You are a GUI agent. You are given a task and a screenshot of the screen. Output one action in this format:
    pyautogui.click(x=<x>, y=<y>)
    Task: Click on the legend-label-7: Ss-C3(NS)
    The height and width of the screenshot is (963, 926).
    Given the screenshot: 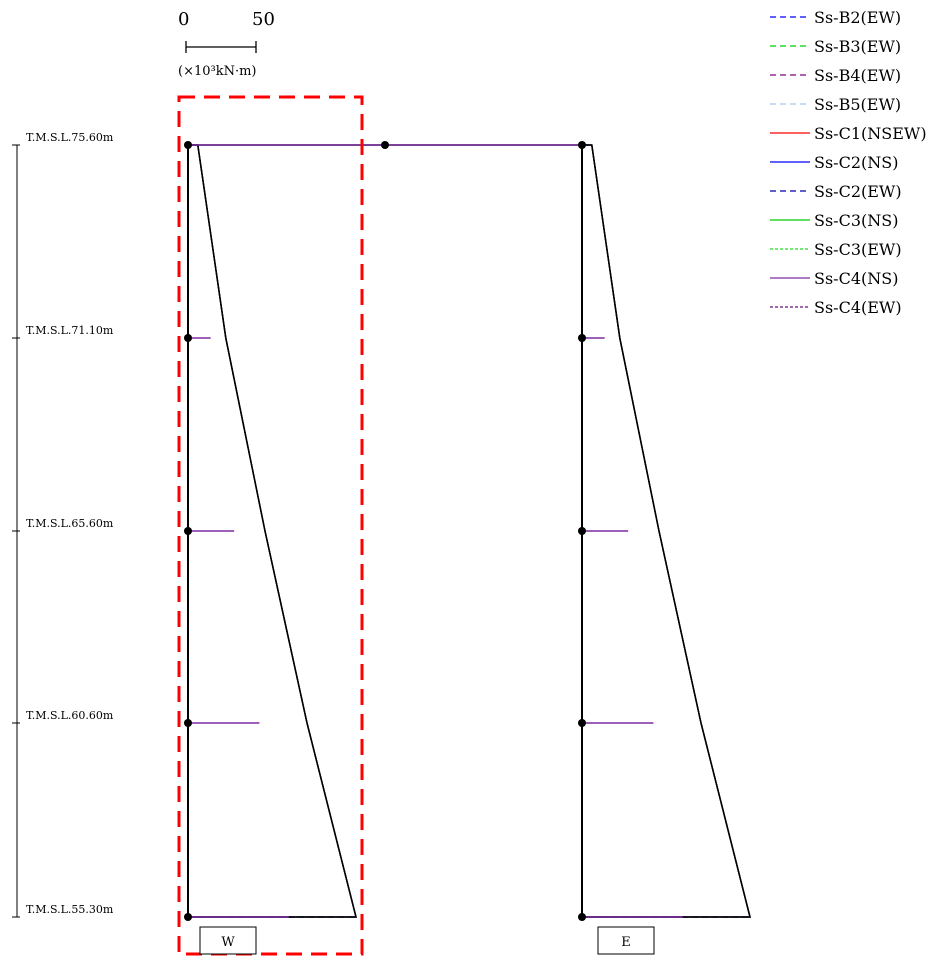 What is the action you would take?
    pyautogui.click(x=856, y=220)
    